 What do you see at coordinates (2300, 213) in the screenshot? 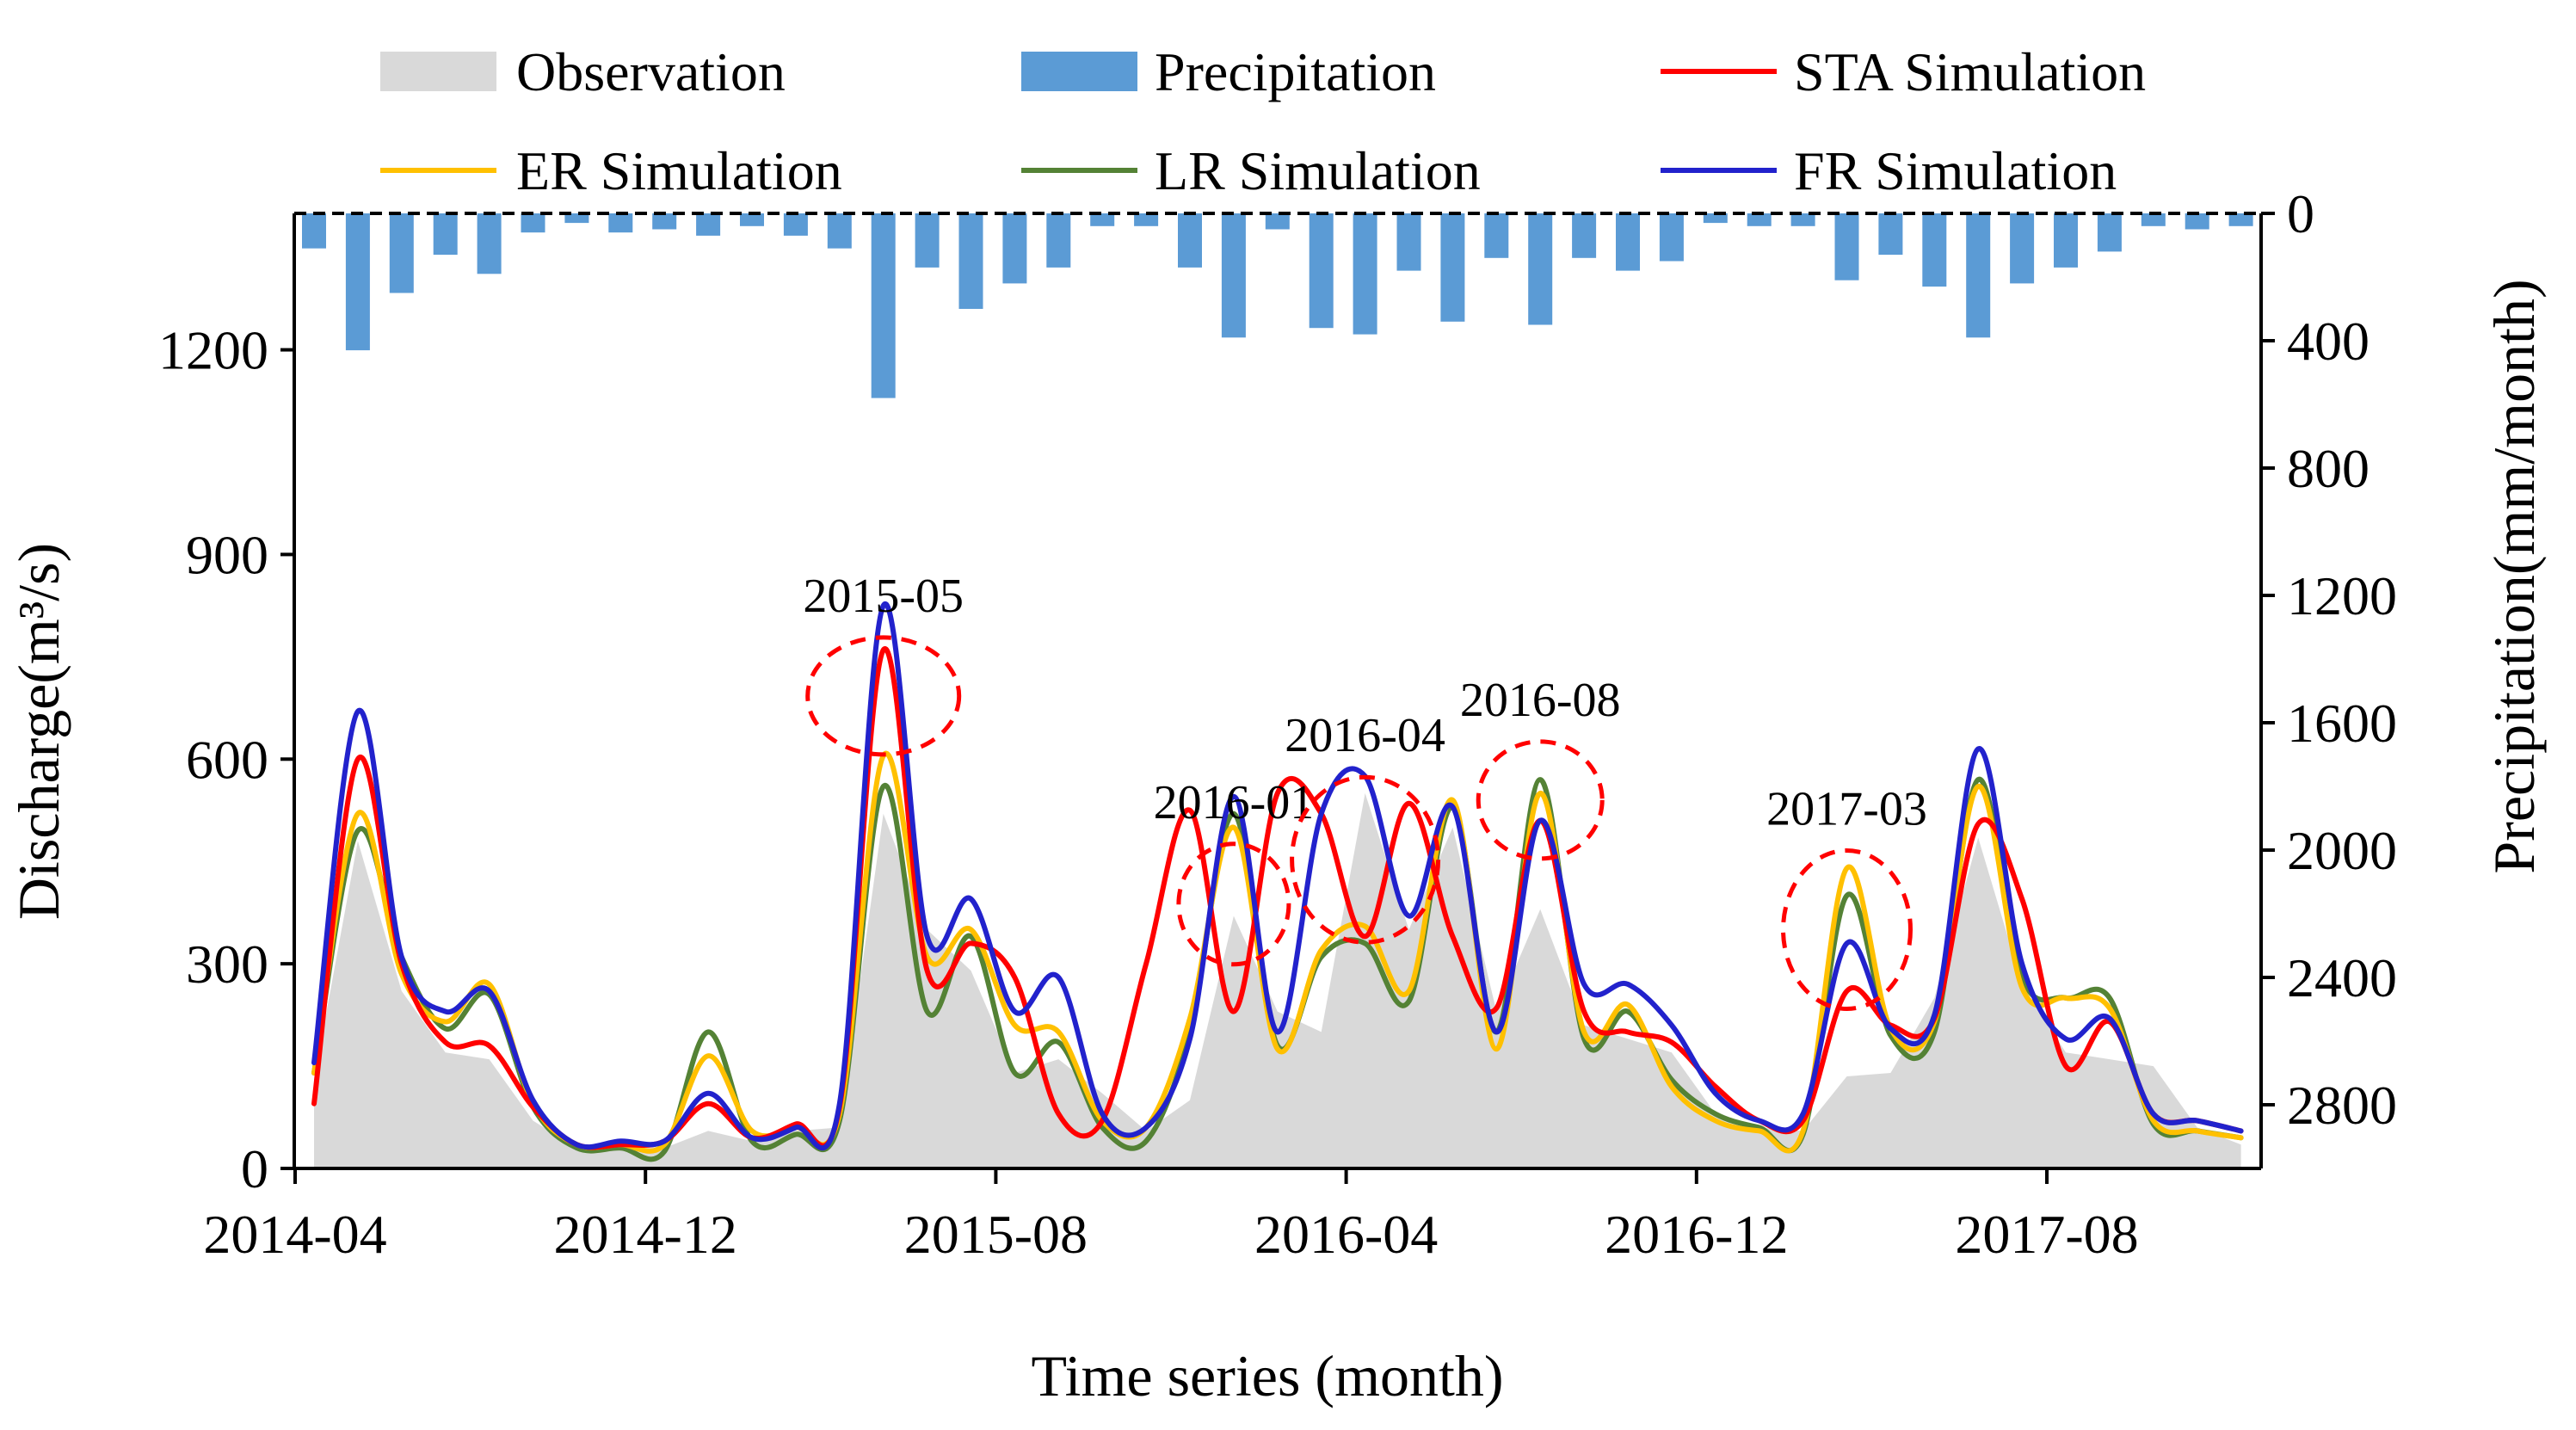
I see `right-tick-label: 0` at bounding box center [2300, 213].